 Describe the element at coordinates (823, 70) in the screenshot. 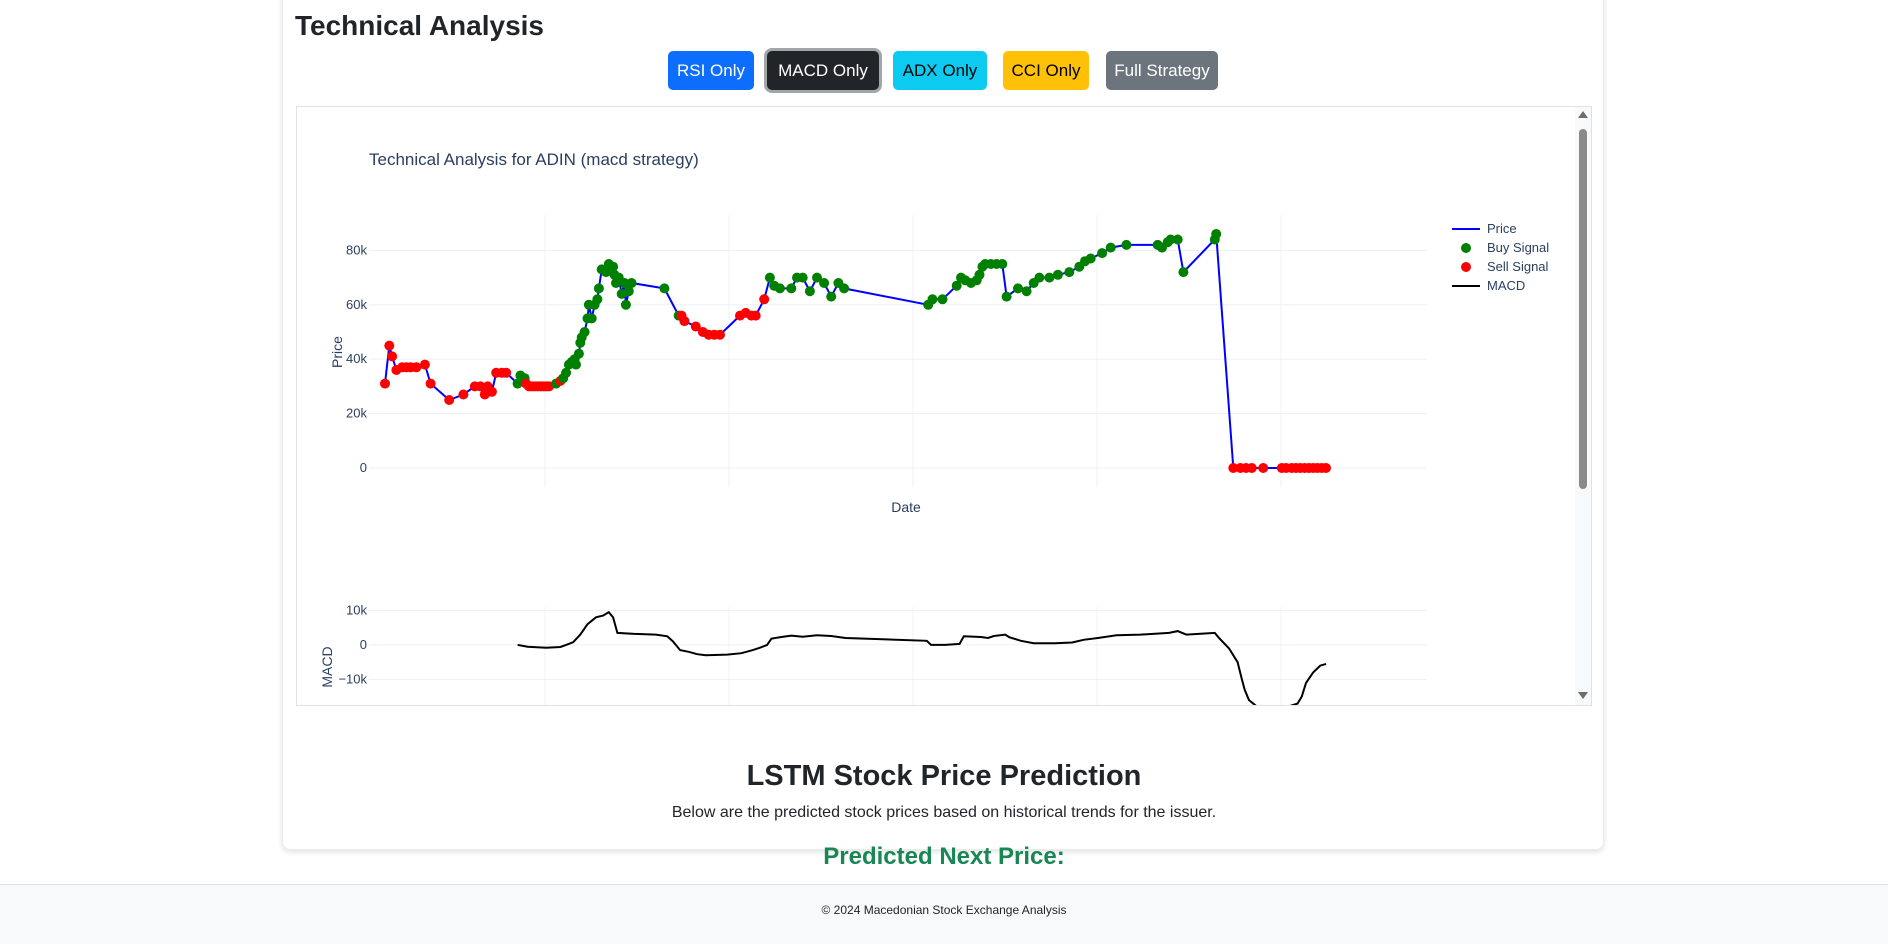

I see `macd-only-button: MACD Only` at that location.